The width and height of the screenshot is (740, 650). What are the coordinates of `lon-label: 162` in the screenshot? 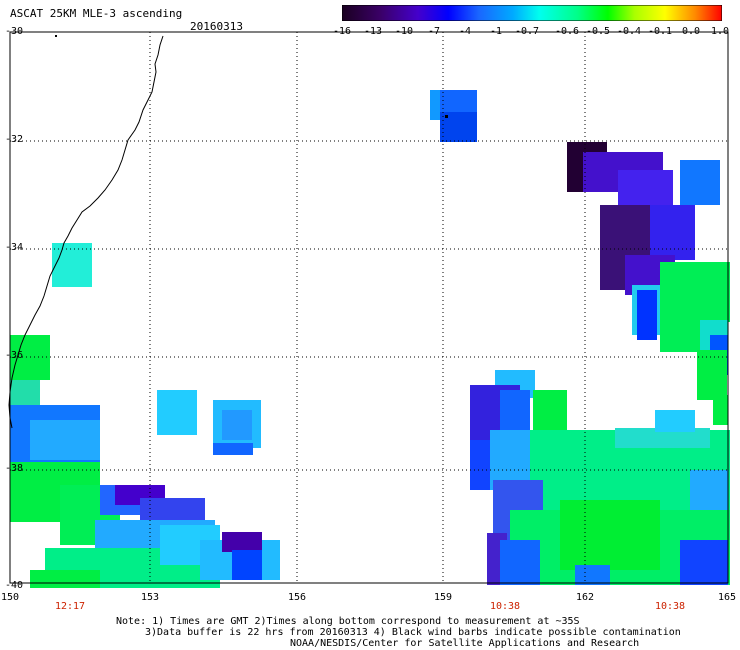 It's located at (585, 597).